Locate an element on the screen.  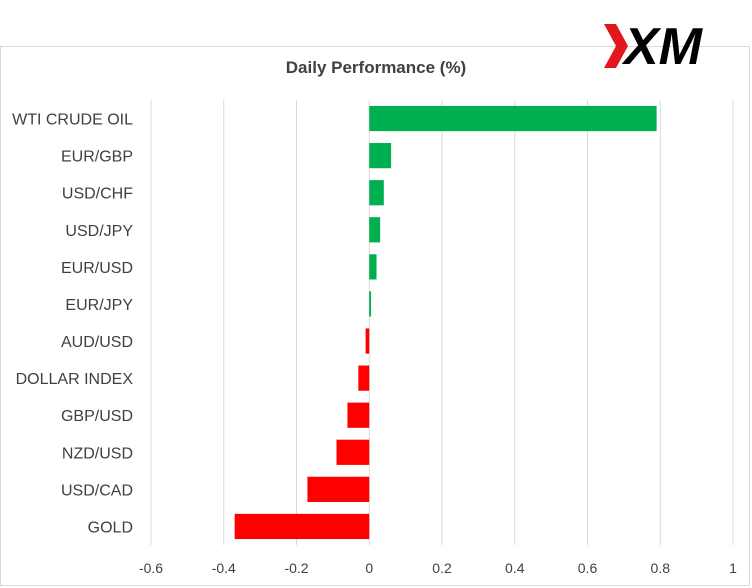
category-label: EUR/JPY is located at coordinates (99, 305).